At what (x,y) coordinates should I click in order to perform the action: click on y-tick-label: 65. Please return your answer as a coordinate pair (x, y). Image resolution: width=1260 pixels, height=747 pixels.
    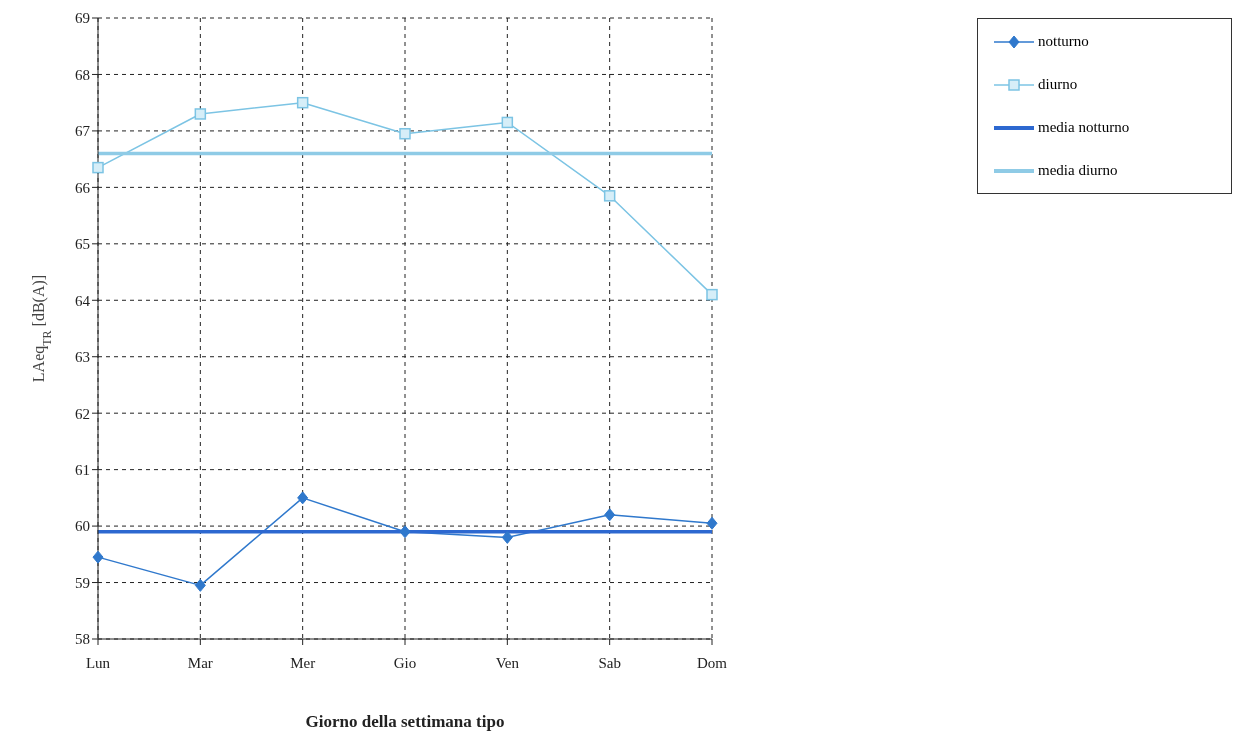
    Looking at the image, I should click on (82, 244).